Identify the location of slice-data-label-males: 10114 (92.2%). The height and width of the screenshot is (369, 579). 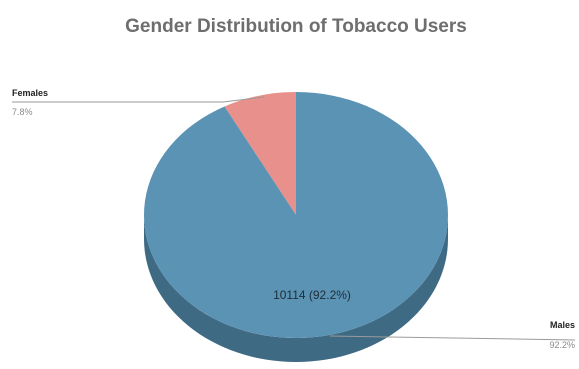
(312, 295).